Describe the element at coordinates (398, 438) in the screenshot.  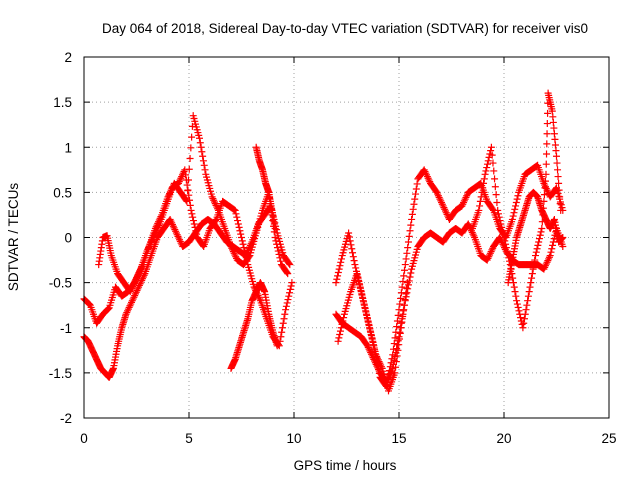
I see `x-tick-label: 15` at that location.